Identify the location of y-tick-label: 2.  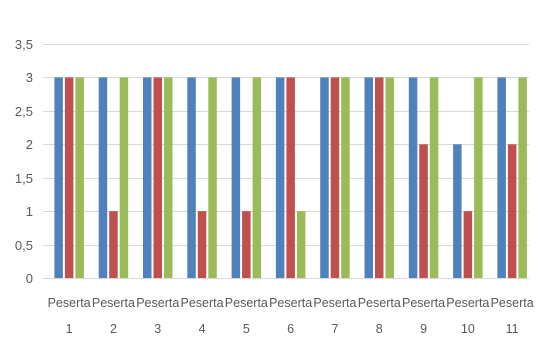
(29, 144).